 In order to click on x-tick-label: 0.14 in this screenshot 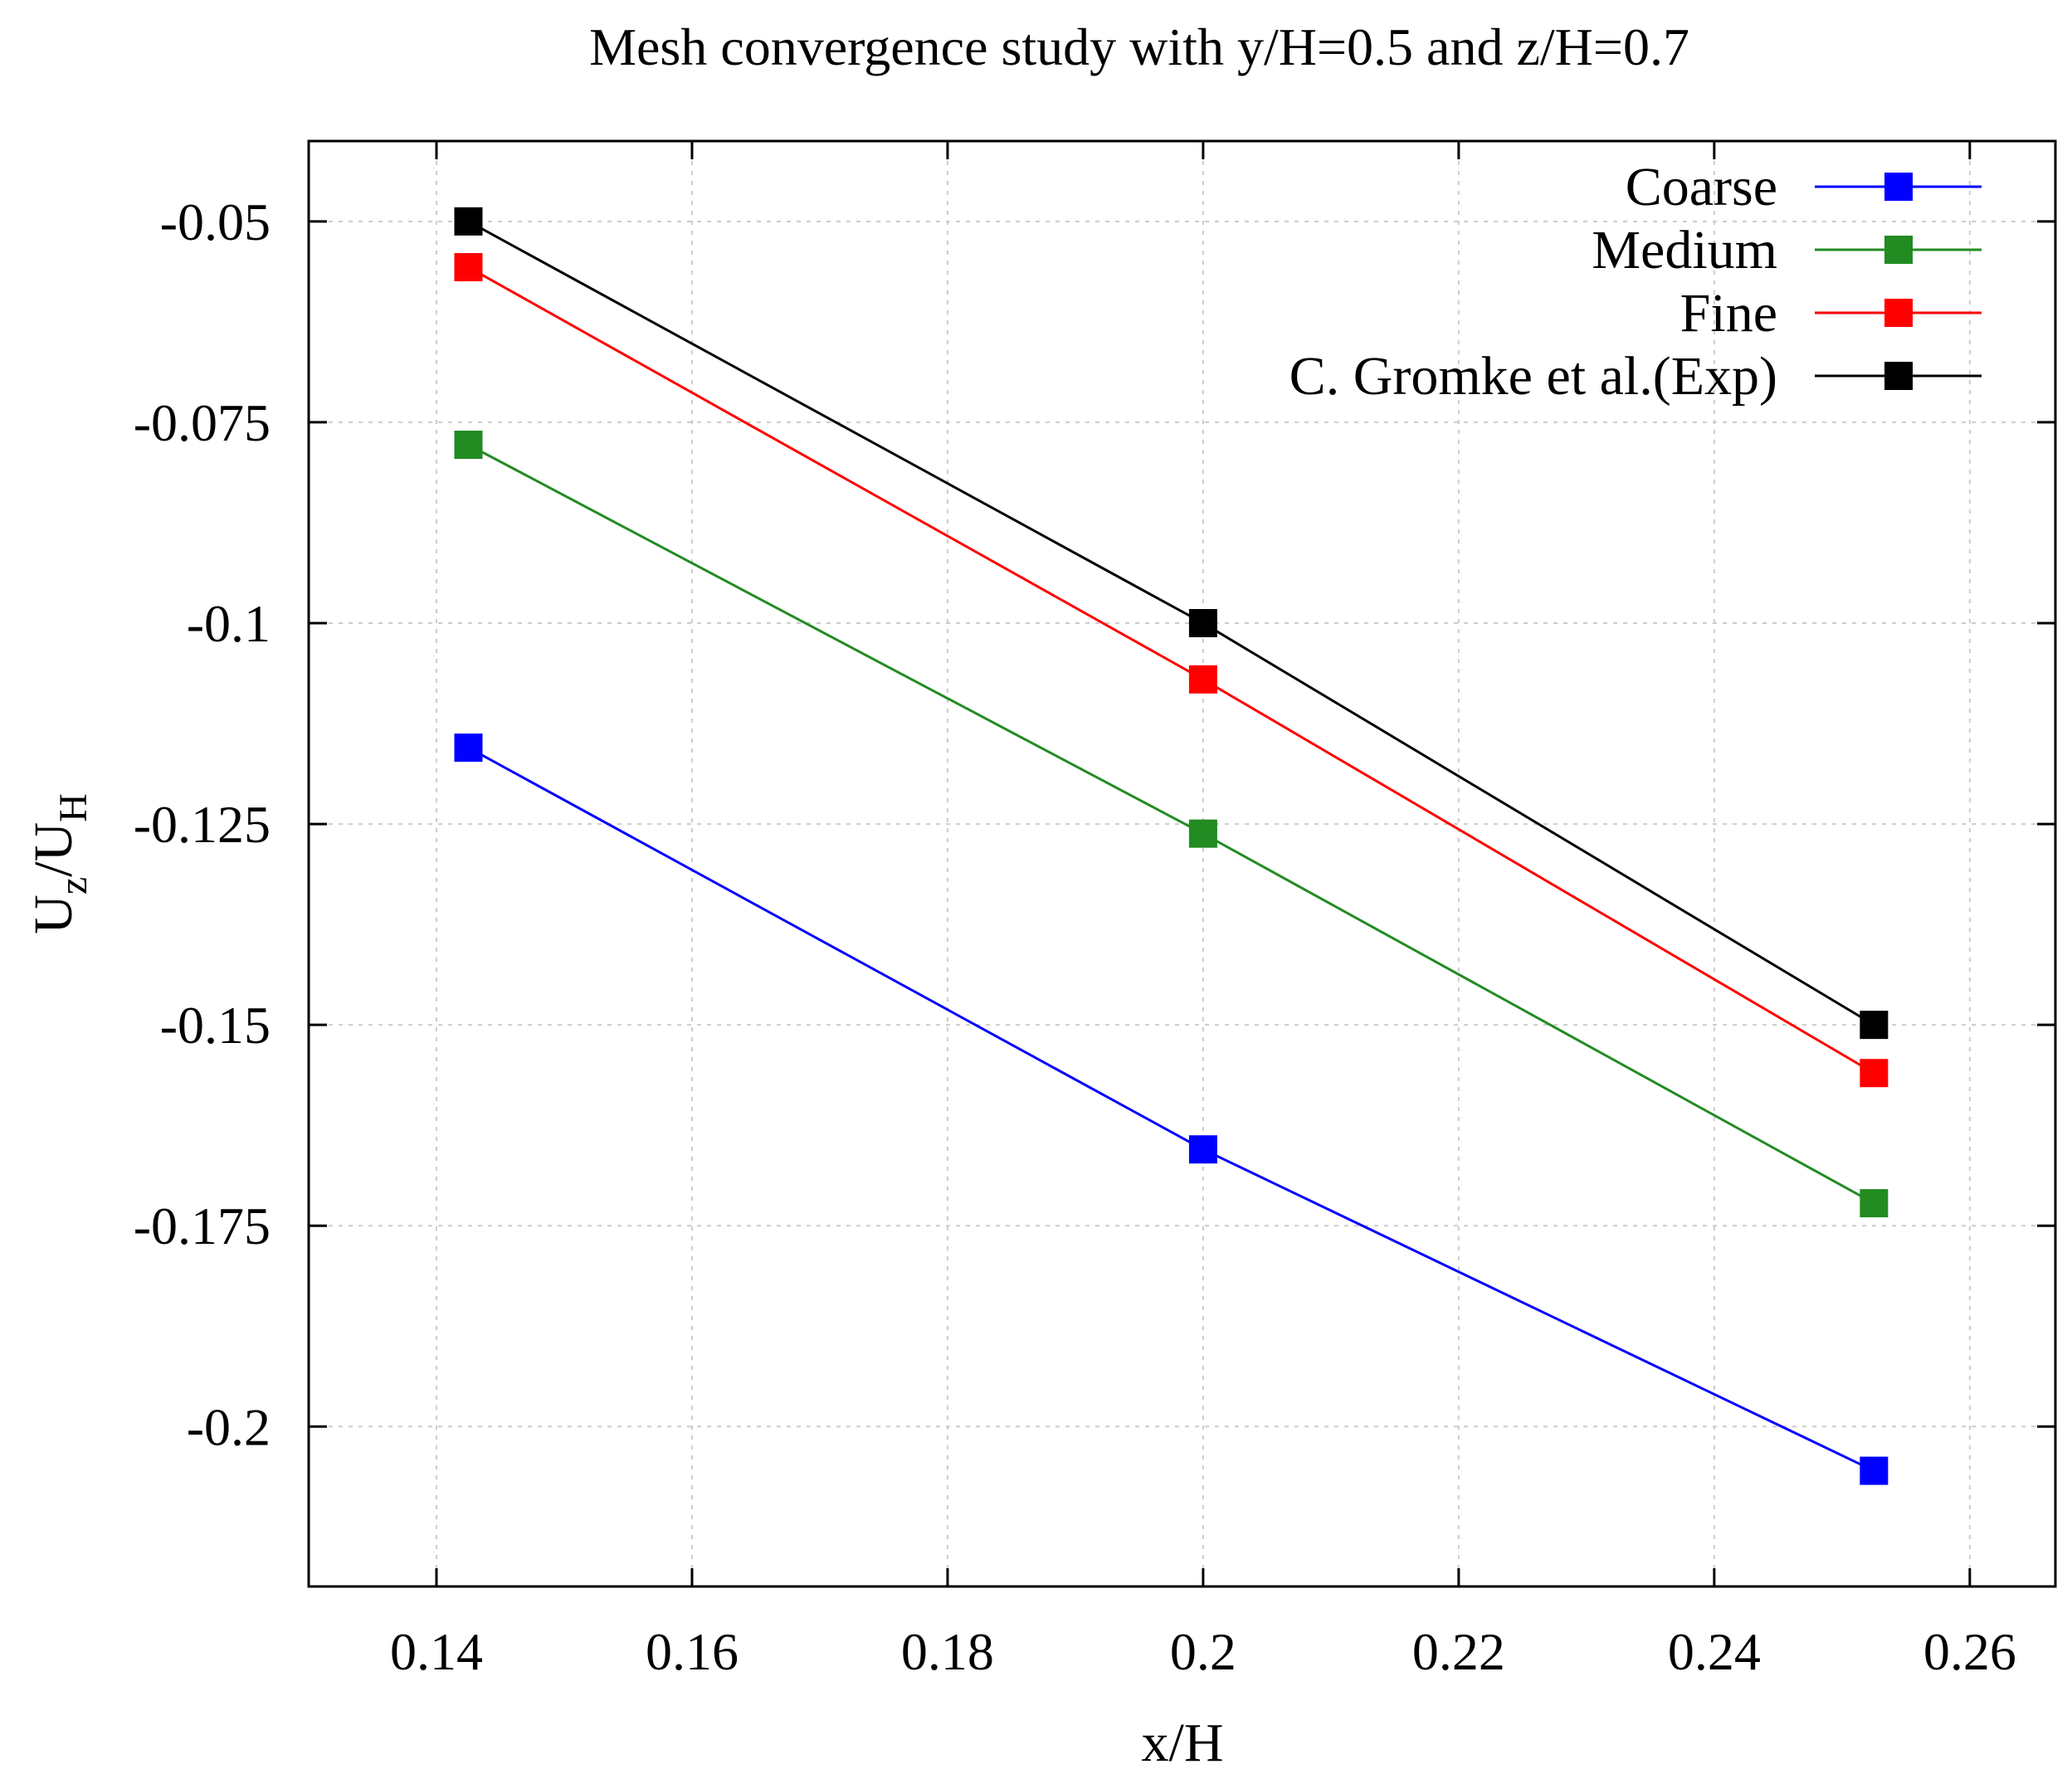, I will do `click(436, 1651)`.